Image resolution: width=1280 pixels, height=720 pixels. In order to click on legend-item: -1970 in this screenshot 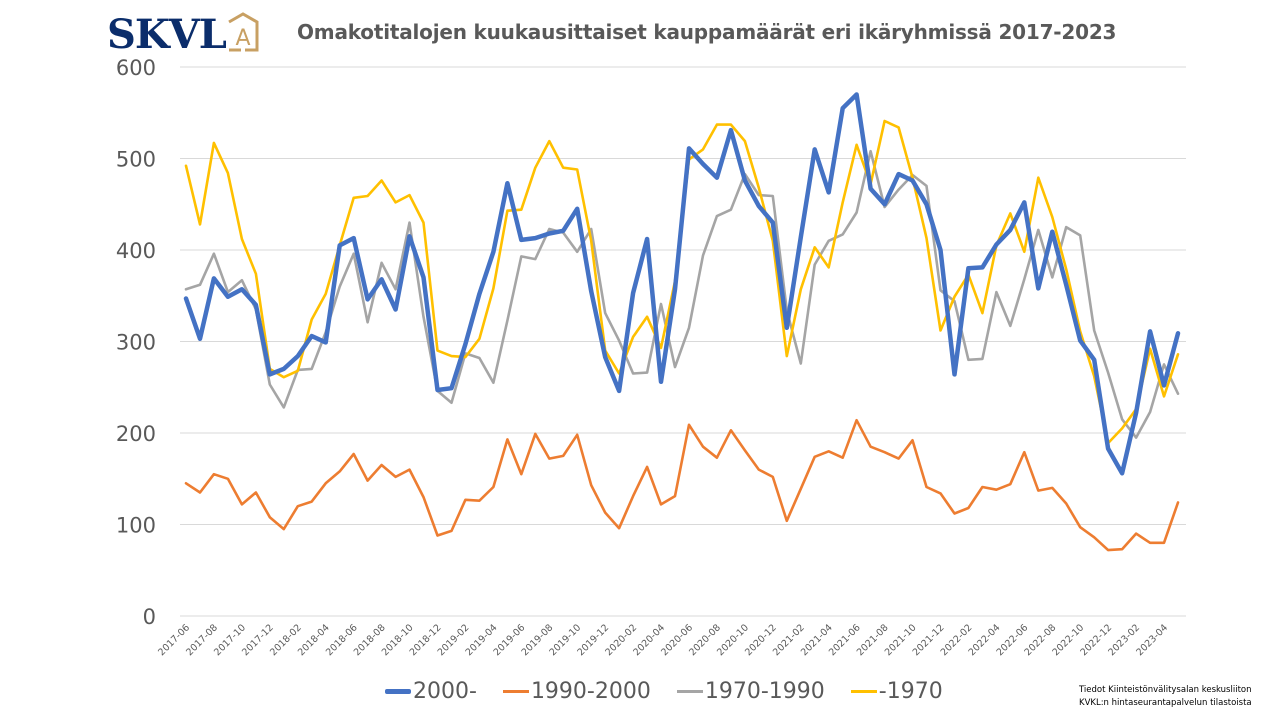, I will do `click(896, 691)`.